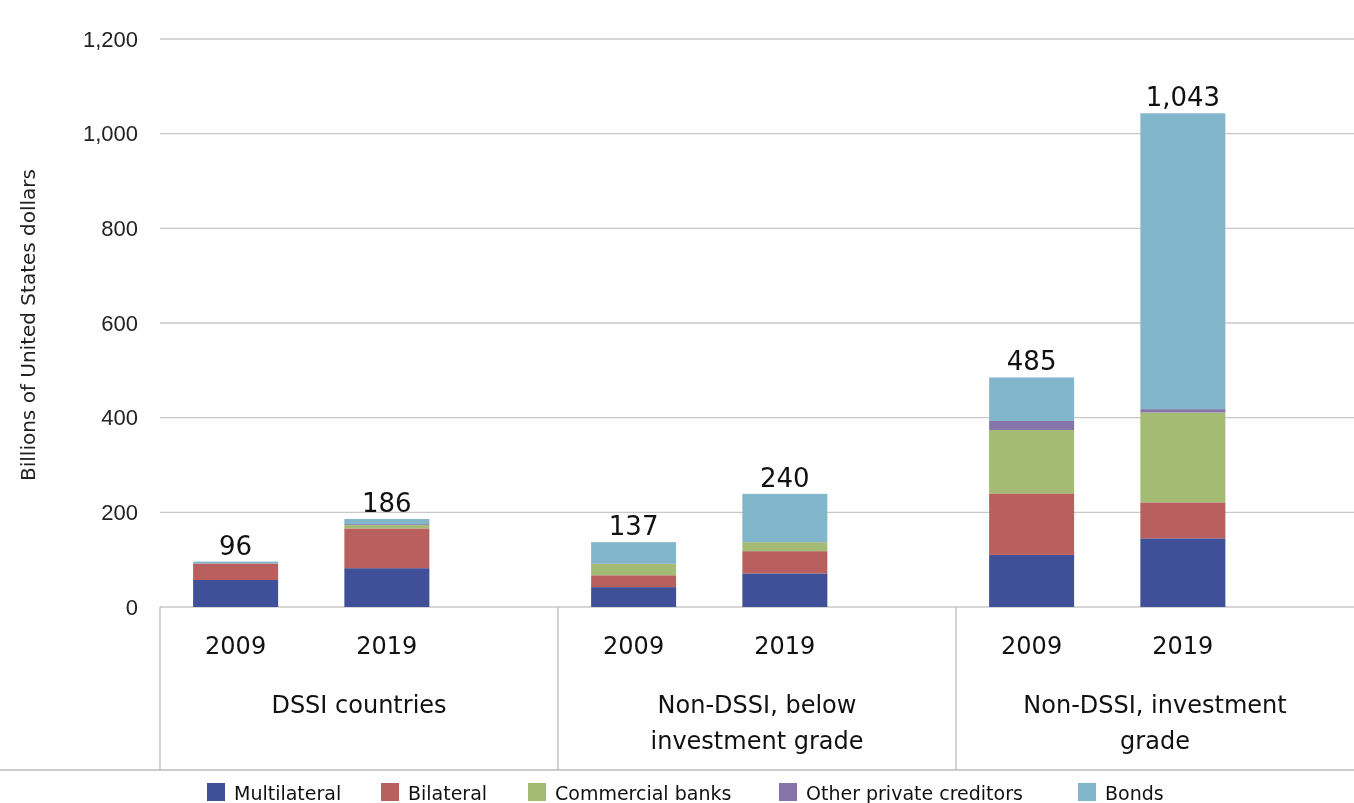 Image resolution: width=1354 pixels, height=803 pixels. What do you see at coordinates (643, 792) in the screenshot?
I see `legend-label: Commercial banks` at bounding box center [643, 792].